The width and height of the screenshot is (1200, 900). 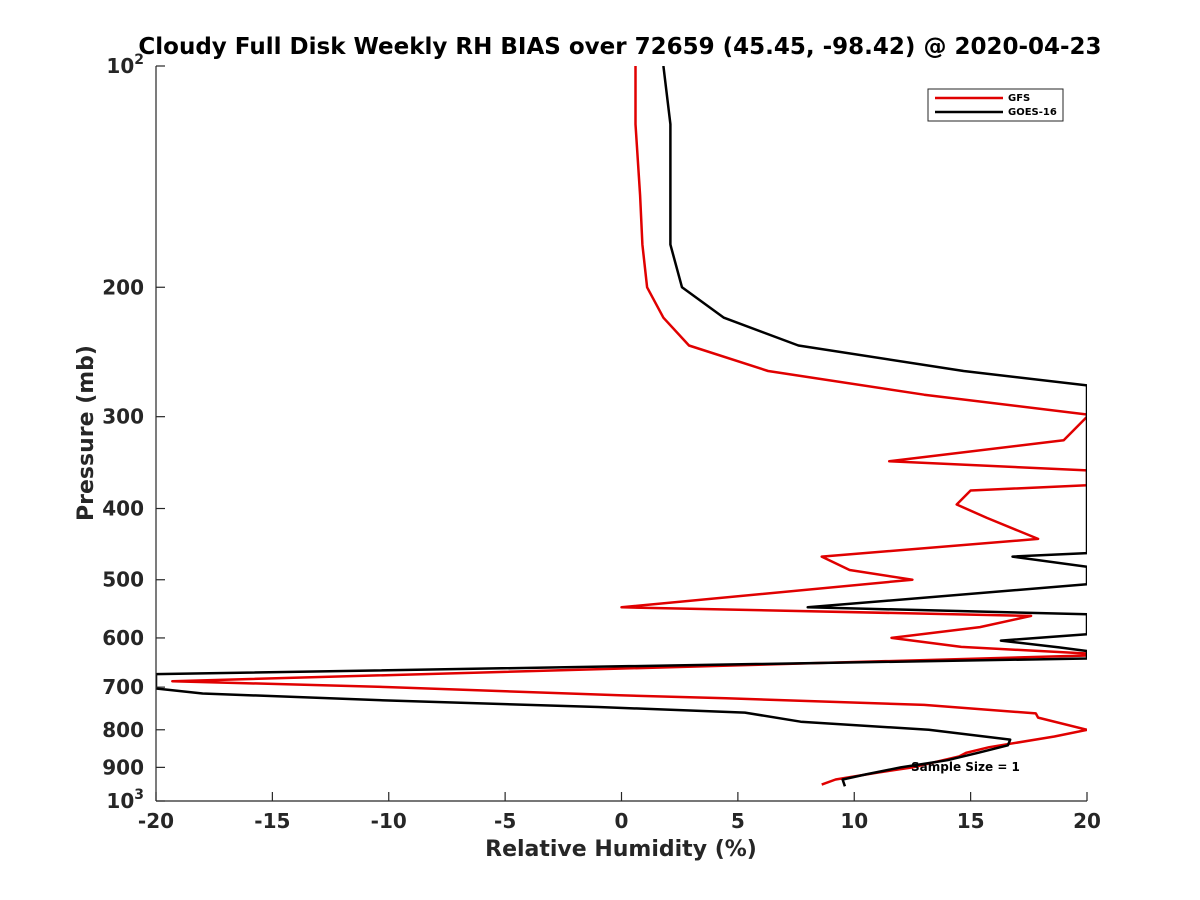 I want to click on legend-label-goes-16: GOES-16, so click(x=1032, y=112).